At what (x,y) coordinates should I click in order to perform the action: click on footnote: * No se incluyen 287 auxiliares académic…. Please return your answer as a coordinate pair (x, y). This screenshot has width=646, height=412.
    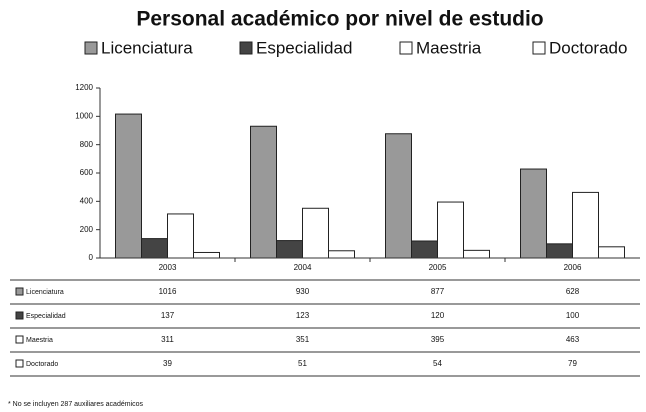
    Looking at the image, I should click on (76, 404).